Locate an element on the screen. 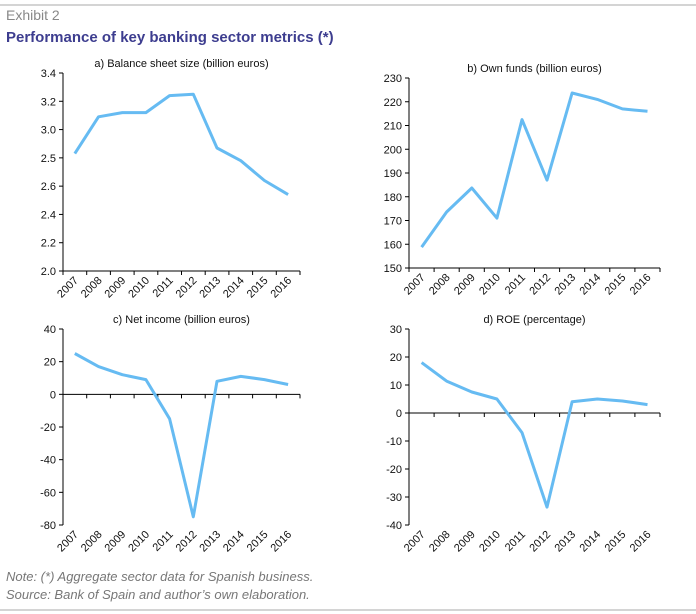 The width and height of the screenshot is (696, 614). y-tick-label: -80 is located at coordinates (48, 526).